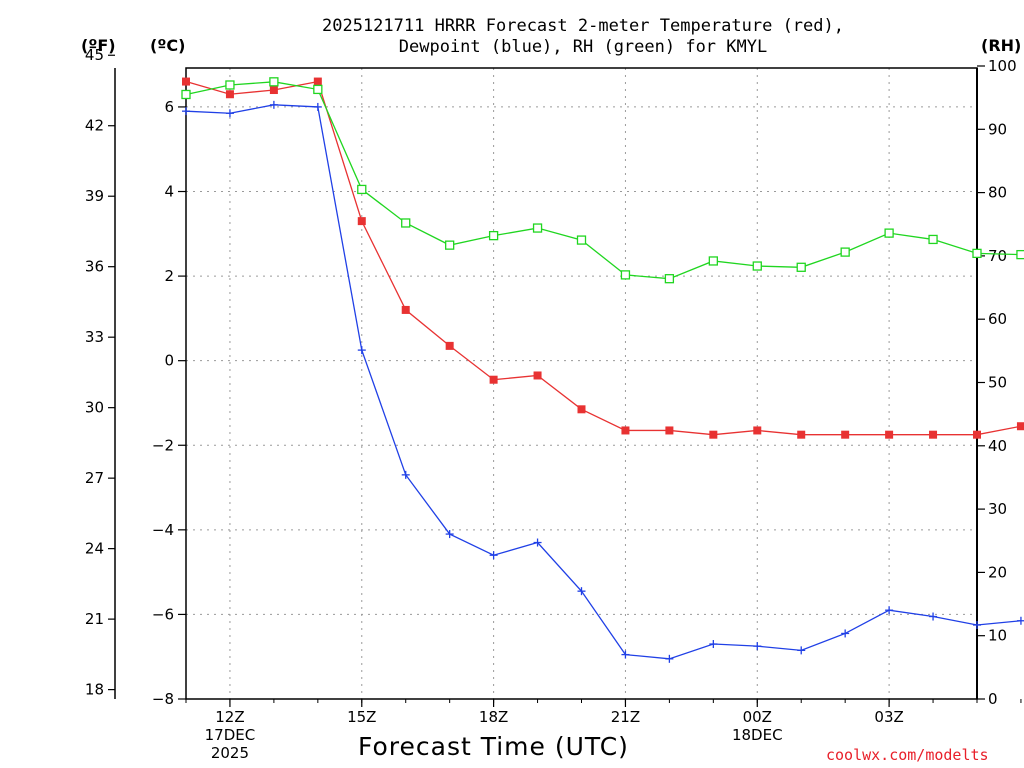 This screenshot has height=768, width=1024. What do you see at coordinates (1002, 66) in the screenshot?
I see `rh-tick-label: 100` at bounding box center [1002, 66].